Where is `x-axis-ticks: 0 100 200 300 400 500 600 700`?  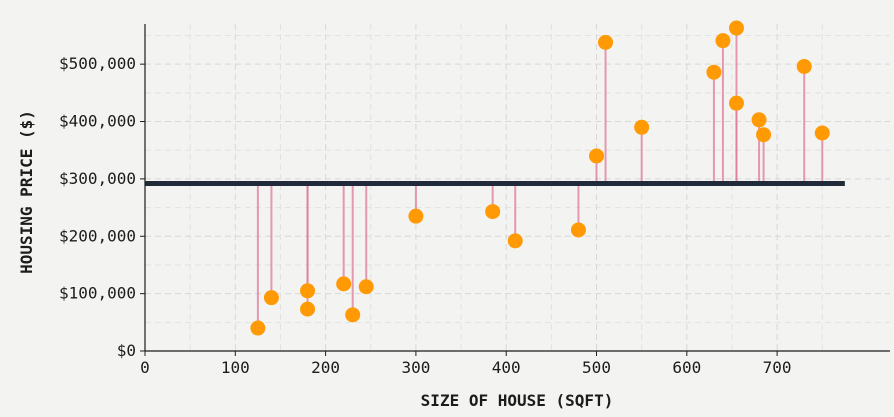 x-axis-ticks: 0 100 200 300 400 500 600 700 is located at coordinates (466, 364).